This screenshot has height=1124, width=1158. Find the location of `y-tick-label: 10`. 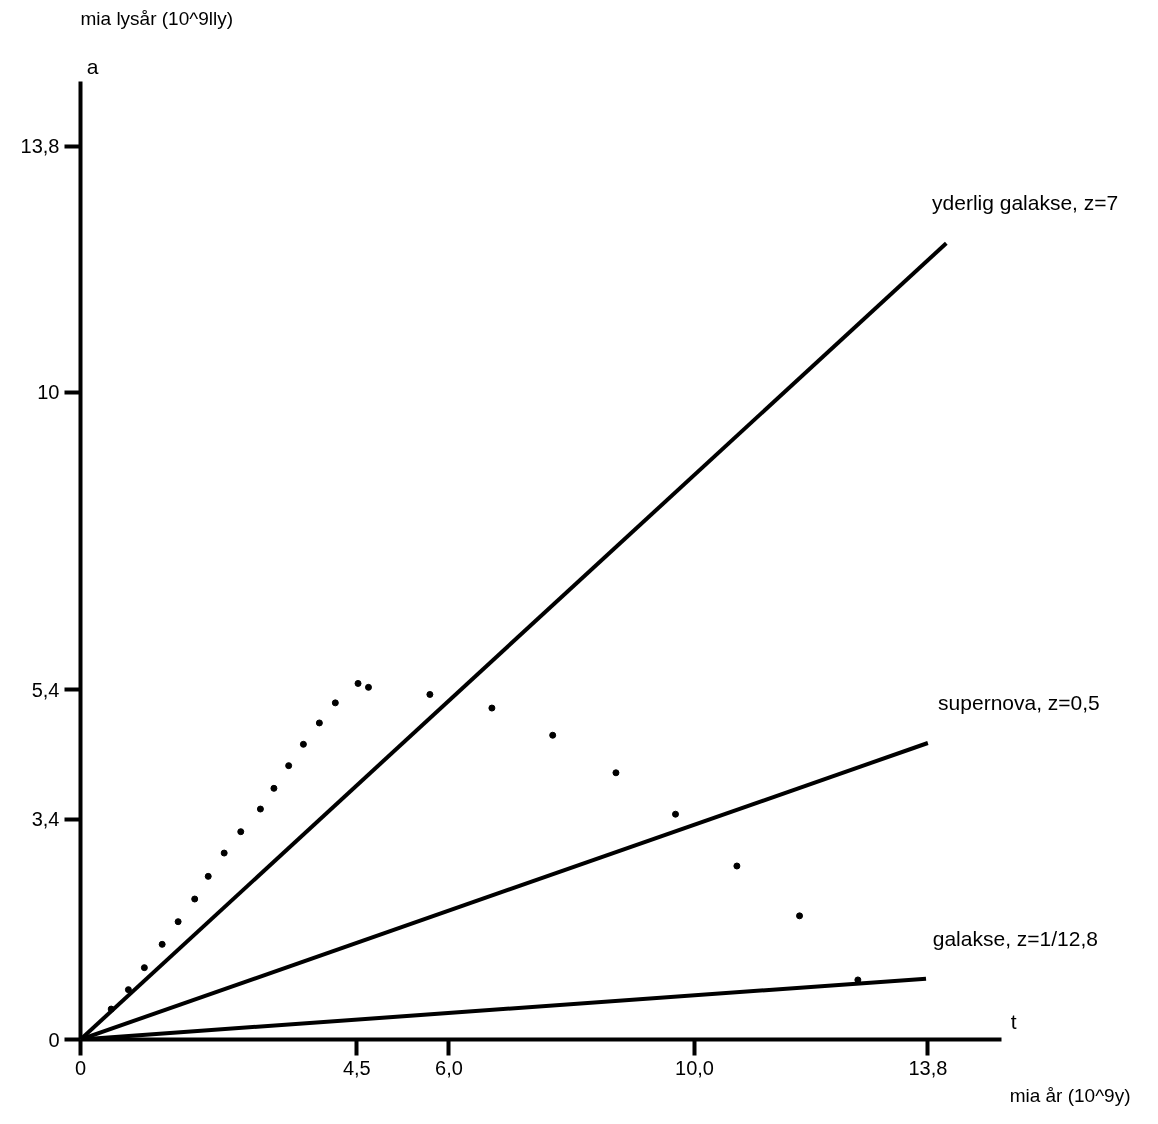

y-tick-label: 10 is located at coordinates (48, 392).